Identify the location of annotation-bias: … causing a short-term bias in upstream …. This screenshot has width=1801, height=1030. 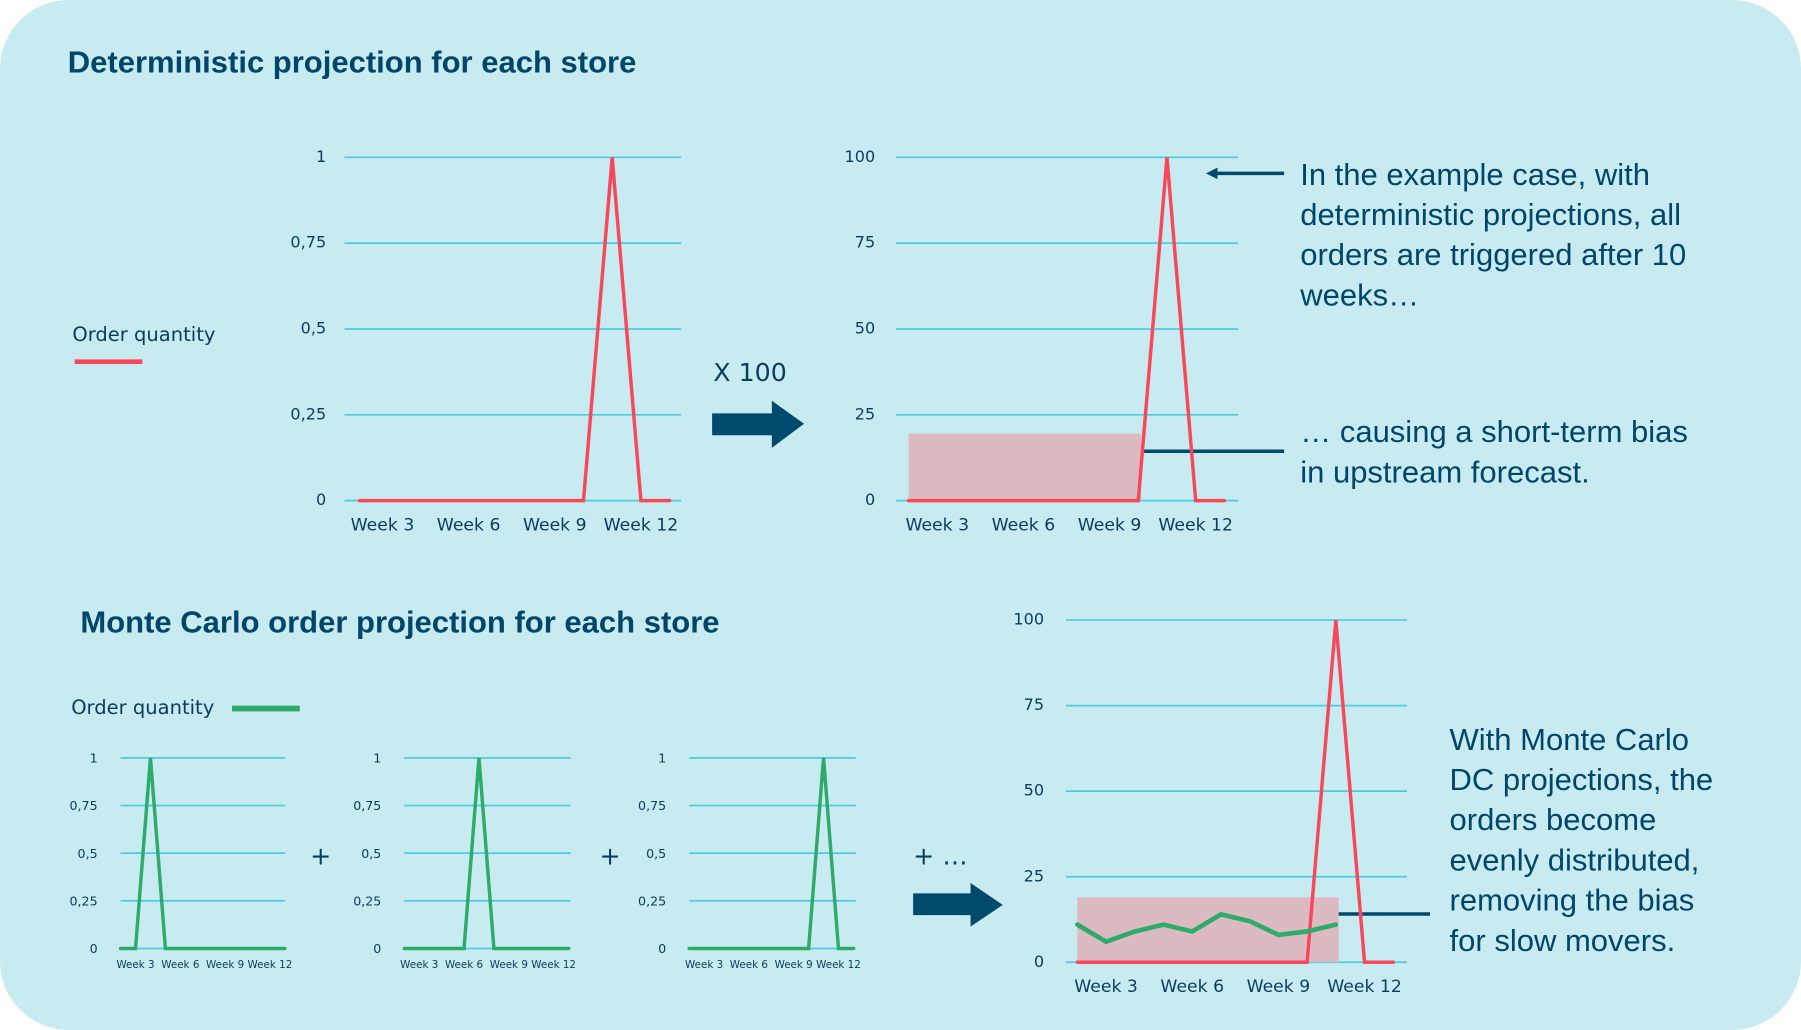
(1498, 451).